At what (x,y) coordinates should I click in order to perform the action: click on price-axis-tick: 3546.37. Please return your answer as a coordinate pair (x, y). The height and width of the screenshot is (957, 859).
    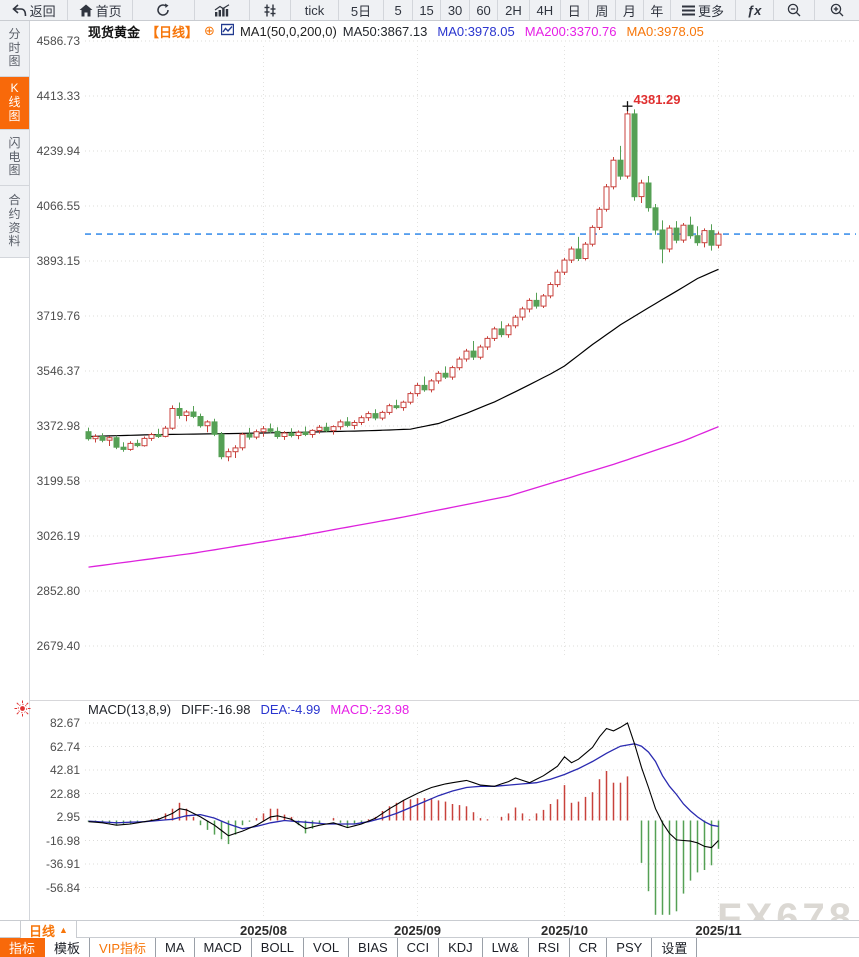
    Looking at the image, I should click on (58, 371).